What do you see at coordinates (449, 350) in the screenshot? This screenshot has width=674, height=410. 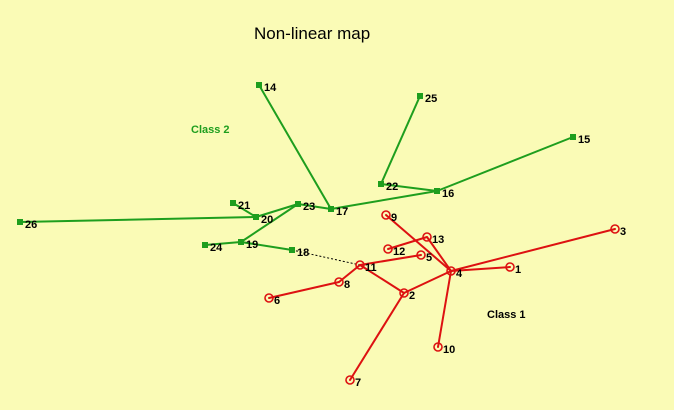 I see `node-label-10: 10` at bounding box center [449, 350].